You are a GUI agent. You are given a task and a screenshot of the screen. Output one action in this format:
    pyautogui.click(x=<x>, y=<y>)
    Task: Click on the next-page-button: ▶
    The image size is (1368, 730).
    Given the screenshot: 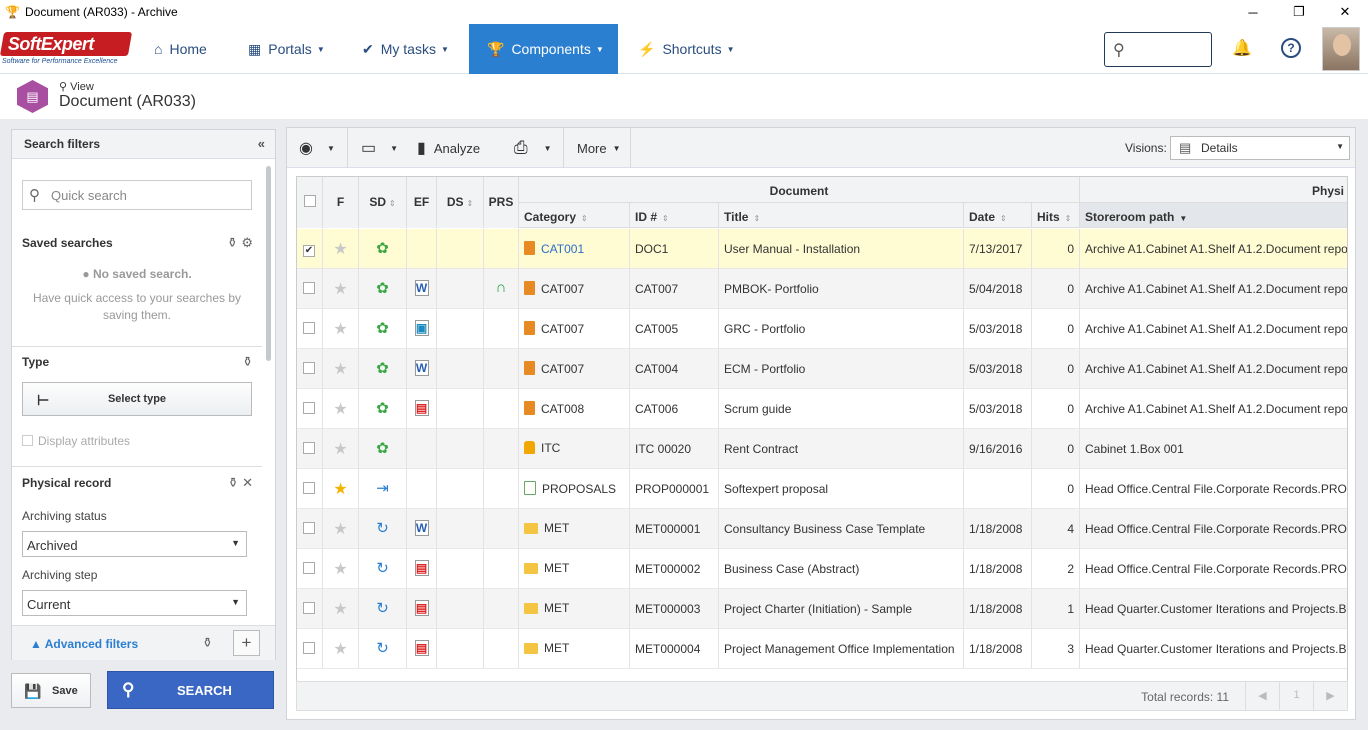 What is the action you would take?
    pyautogui.click(x=1330, y=696)
    